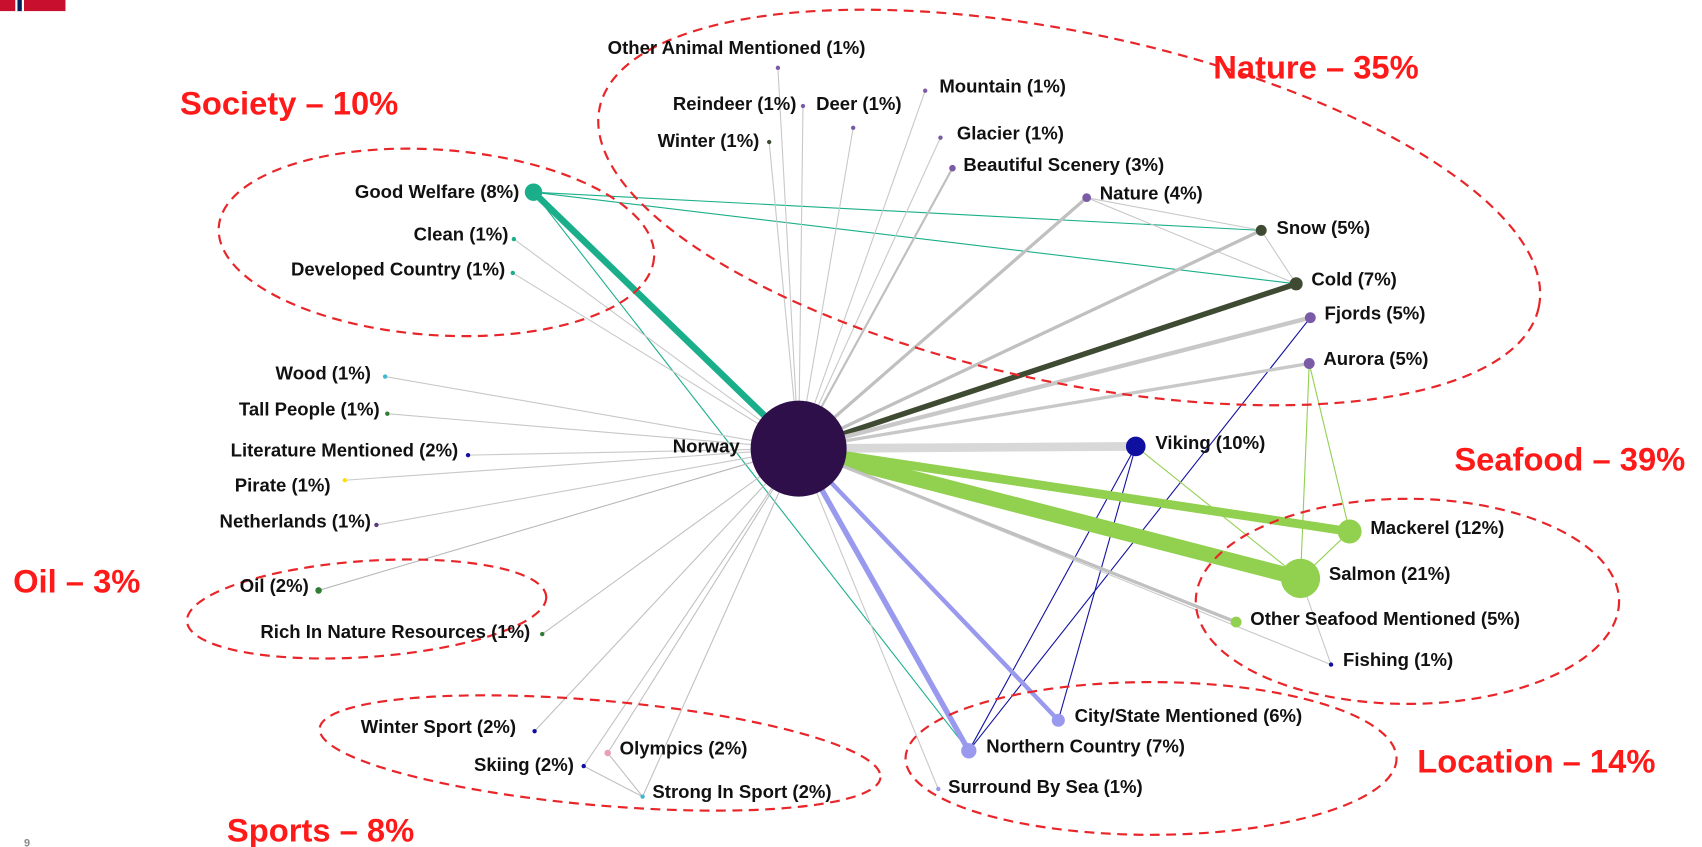 This screenshot has height=847, width=1702. Describe the element at coordinates (438, 726) in the screenshot. I see `node-label: Winter Sport (2%)` at that location.